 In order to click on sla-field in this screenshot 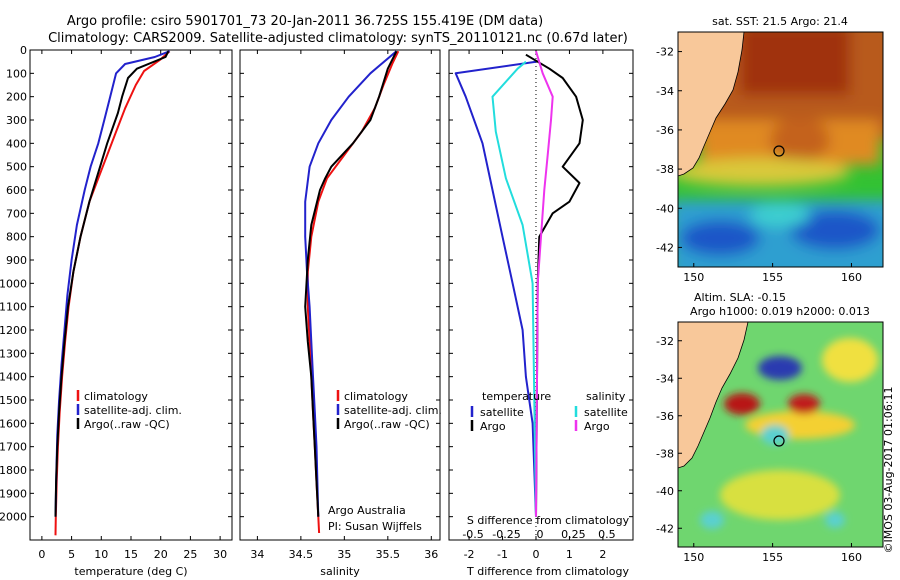, I will do `click(789, 433)`.